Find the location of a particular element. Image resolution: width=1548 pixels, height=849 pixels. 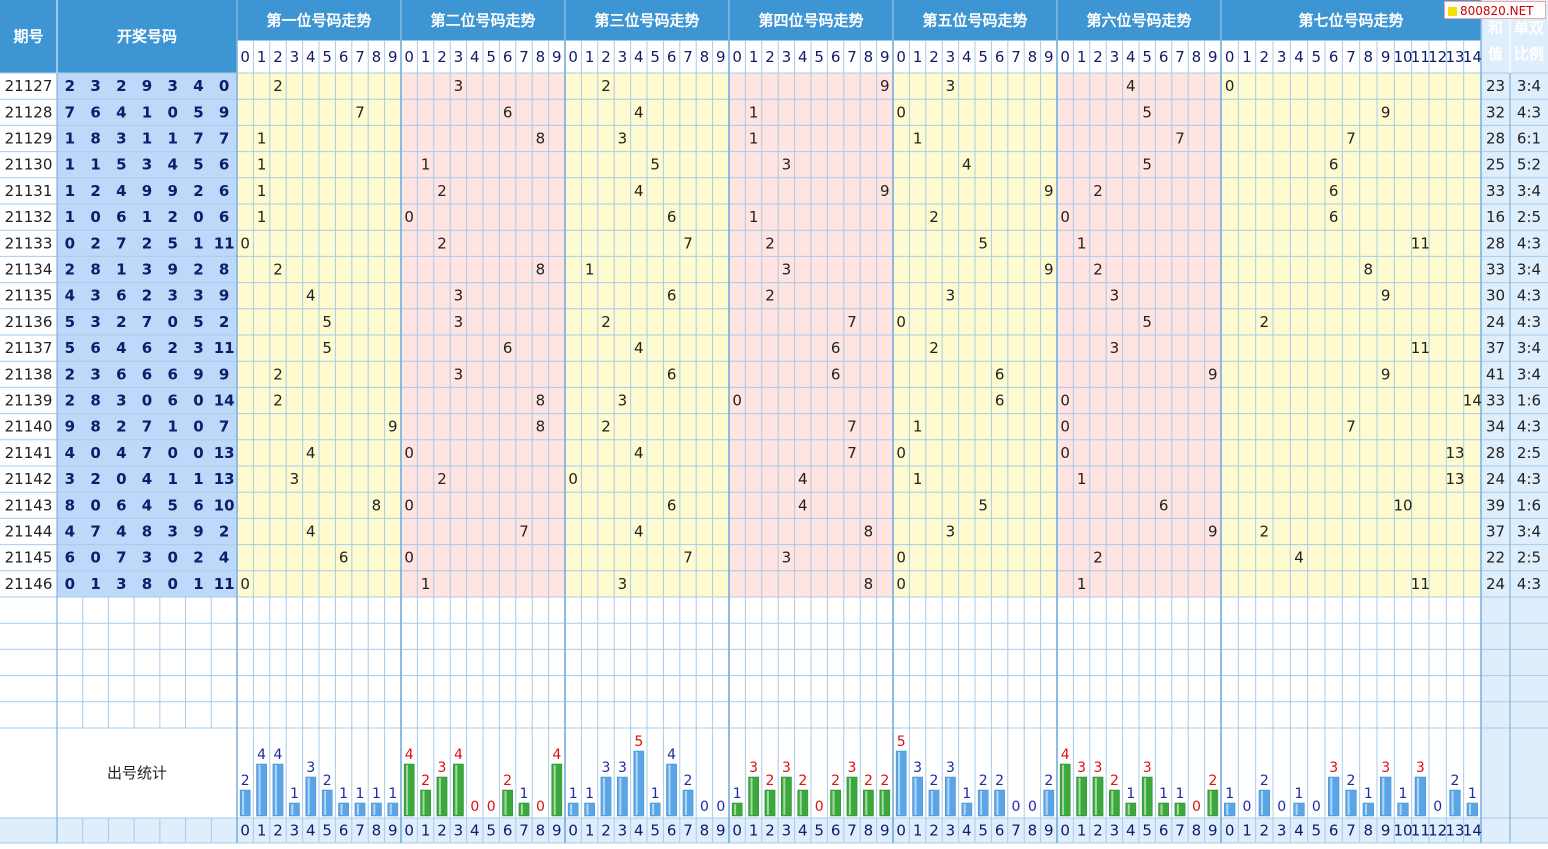

digit-header-label: 7 is located at coordinates (1180, 57).